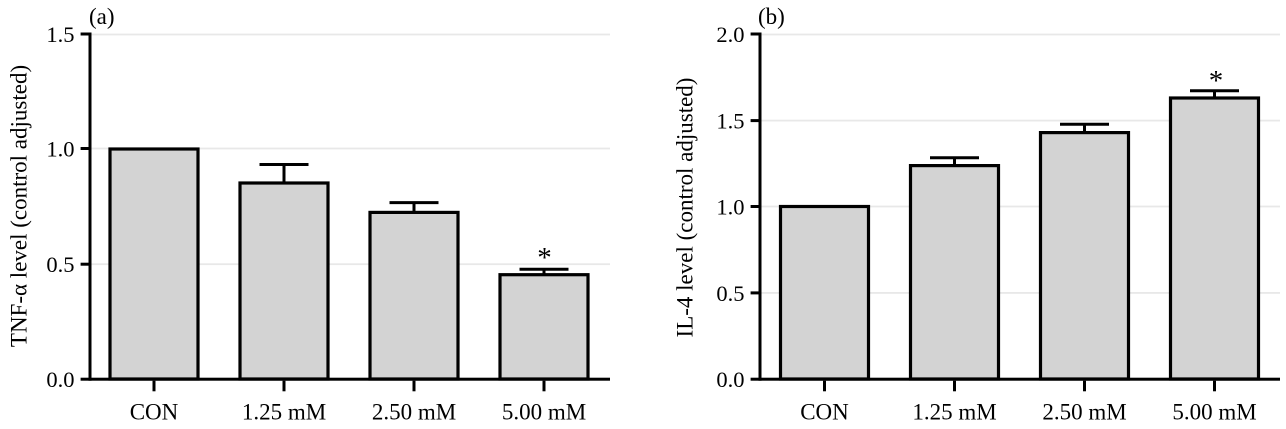 This screenshot has height=429, width=1286. I want to click on svg-text: (a), so click(102, 16).